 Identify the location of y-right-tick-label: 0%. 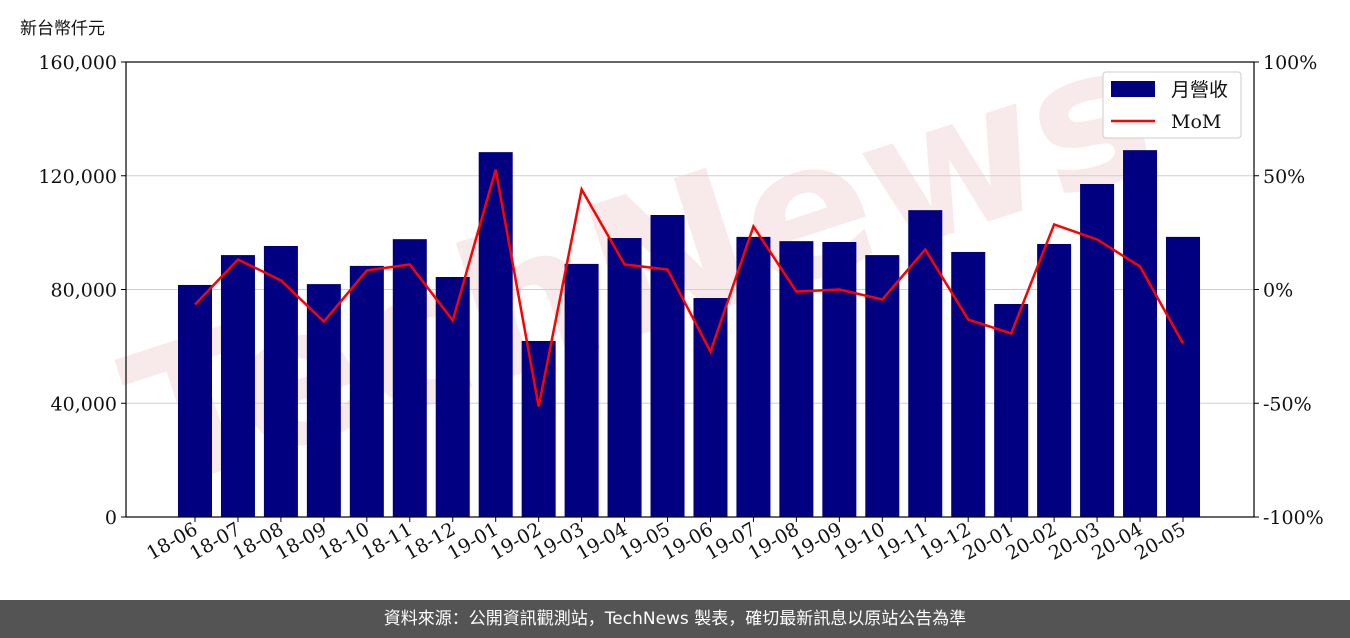
(1278, 291).